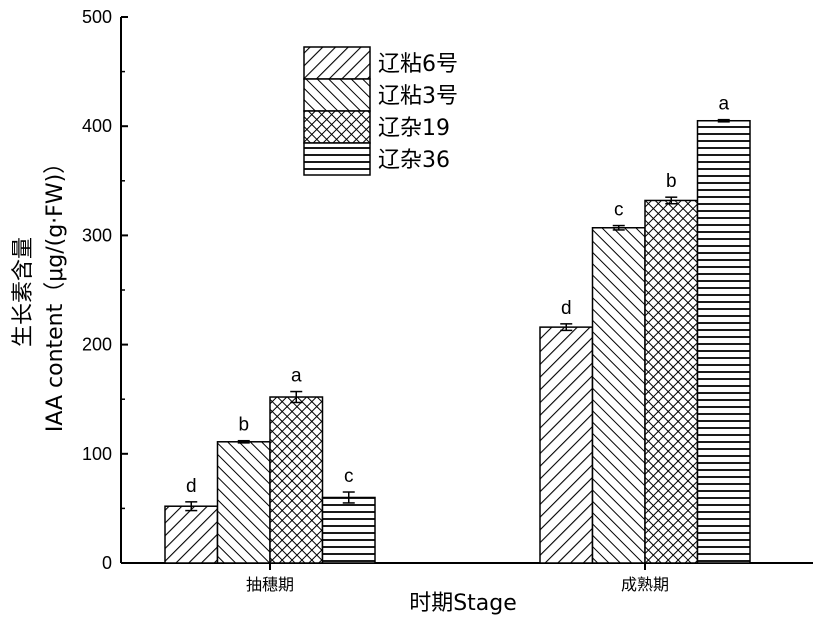 This screenshot has height=625, width=831. I want to click on y-tick-label: 400, so click(97, 126).